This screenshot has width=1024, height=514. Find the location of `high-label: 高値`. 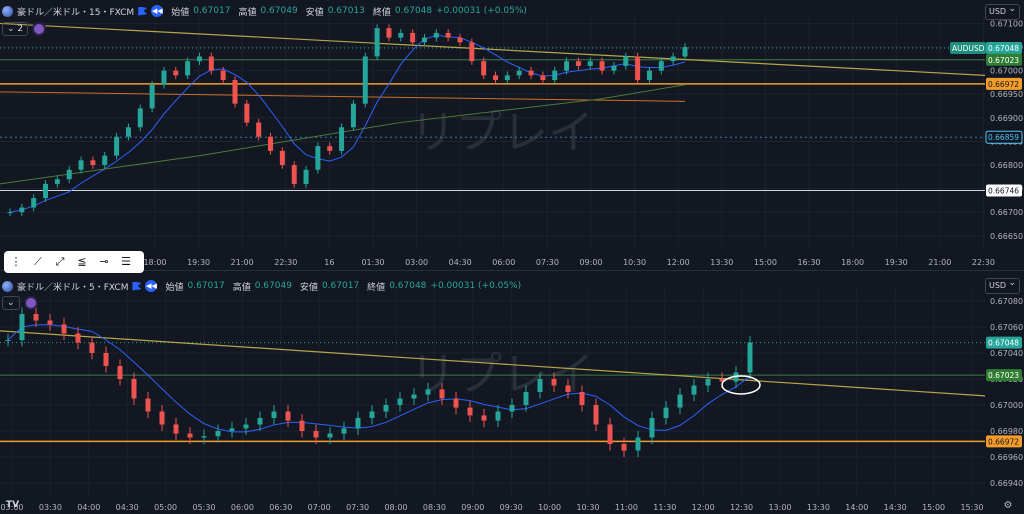

high-label: 高値 is located at coordinates (247, 12).